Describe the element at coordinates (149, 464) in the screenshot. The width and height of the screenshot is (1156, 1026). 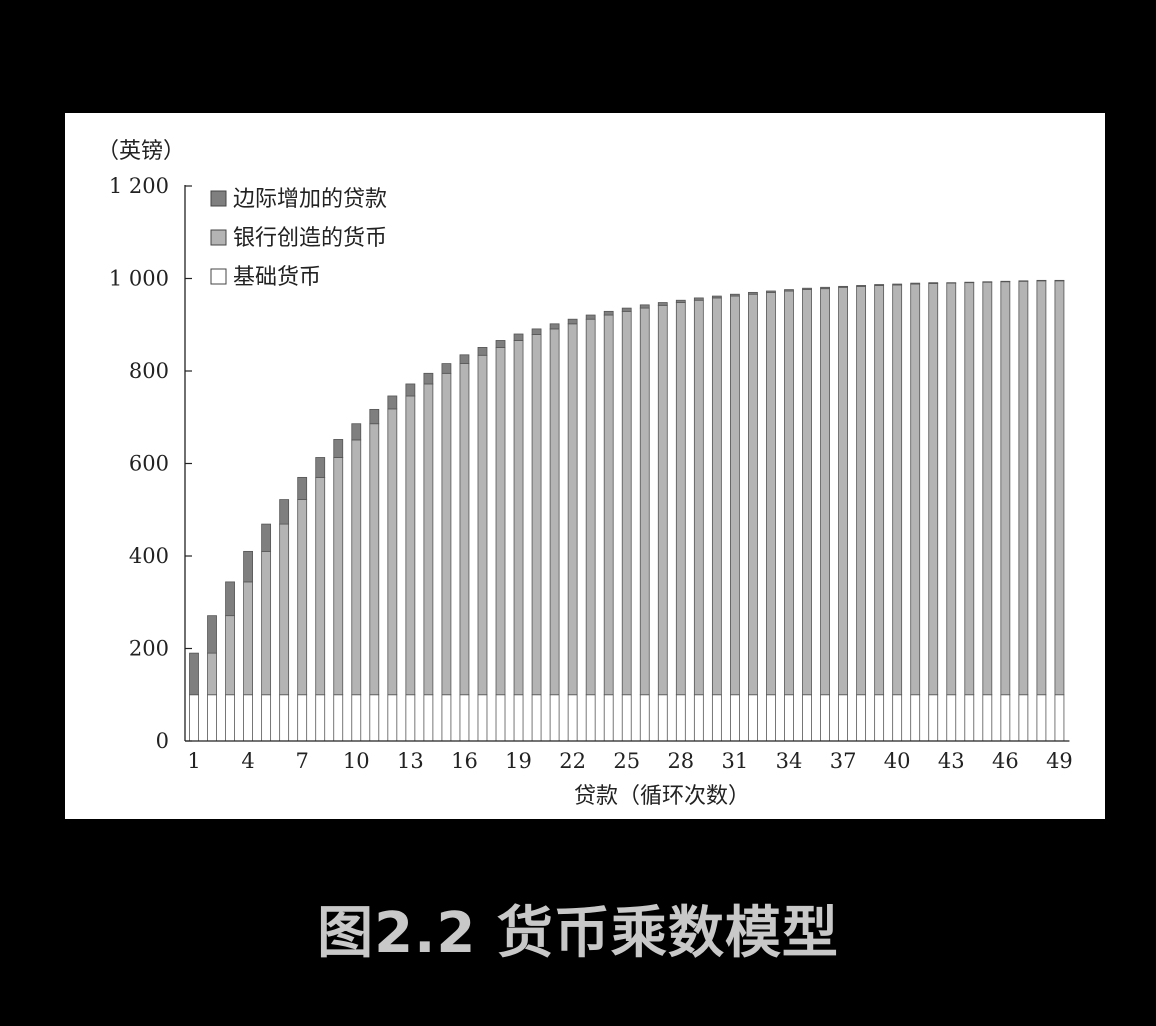
I see `y-tick-label-600: 600` at that location.